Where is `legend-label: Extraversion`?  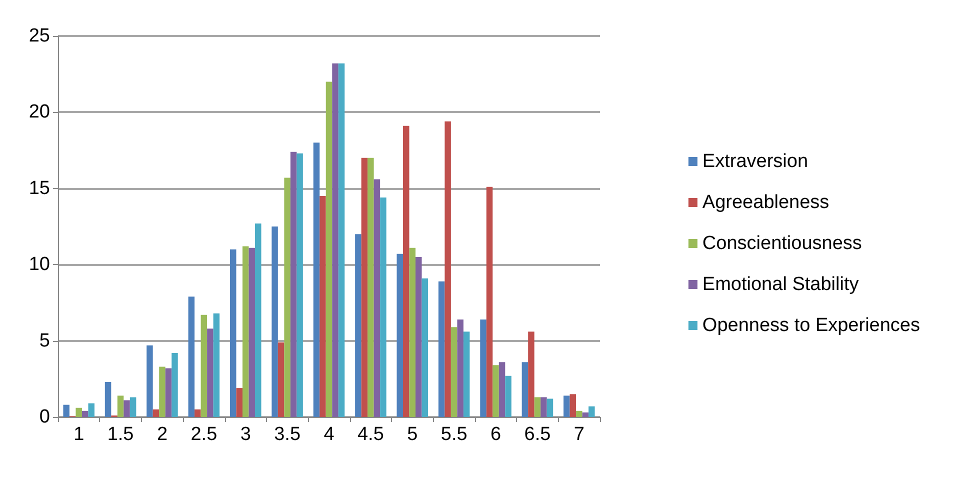 legend-label: Extraversion is located at coordinates (755, 161).